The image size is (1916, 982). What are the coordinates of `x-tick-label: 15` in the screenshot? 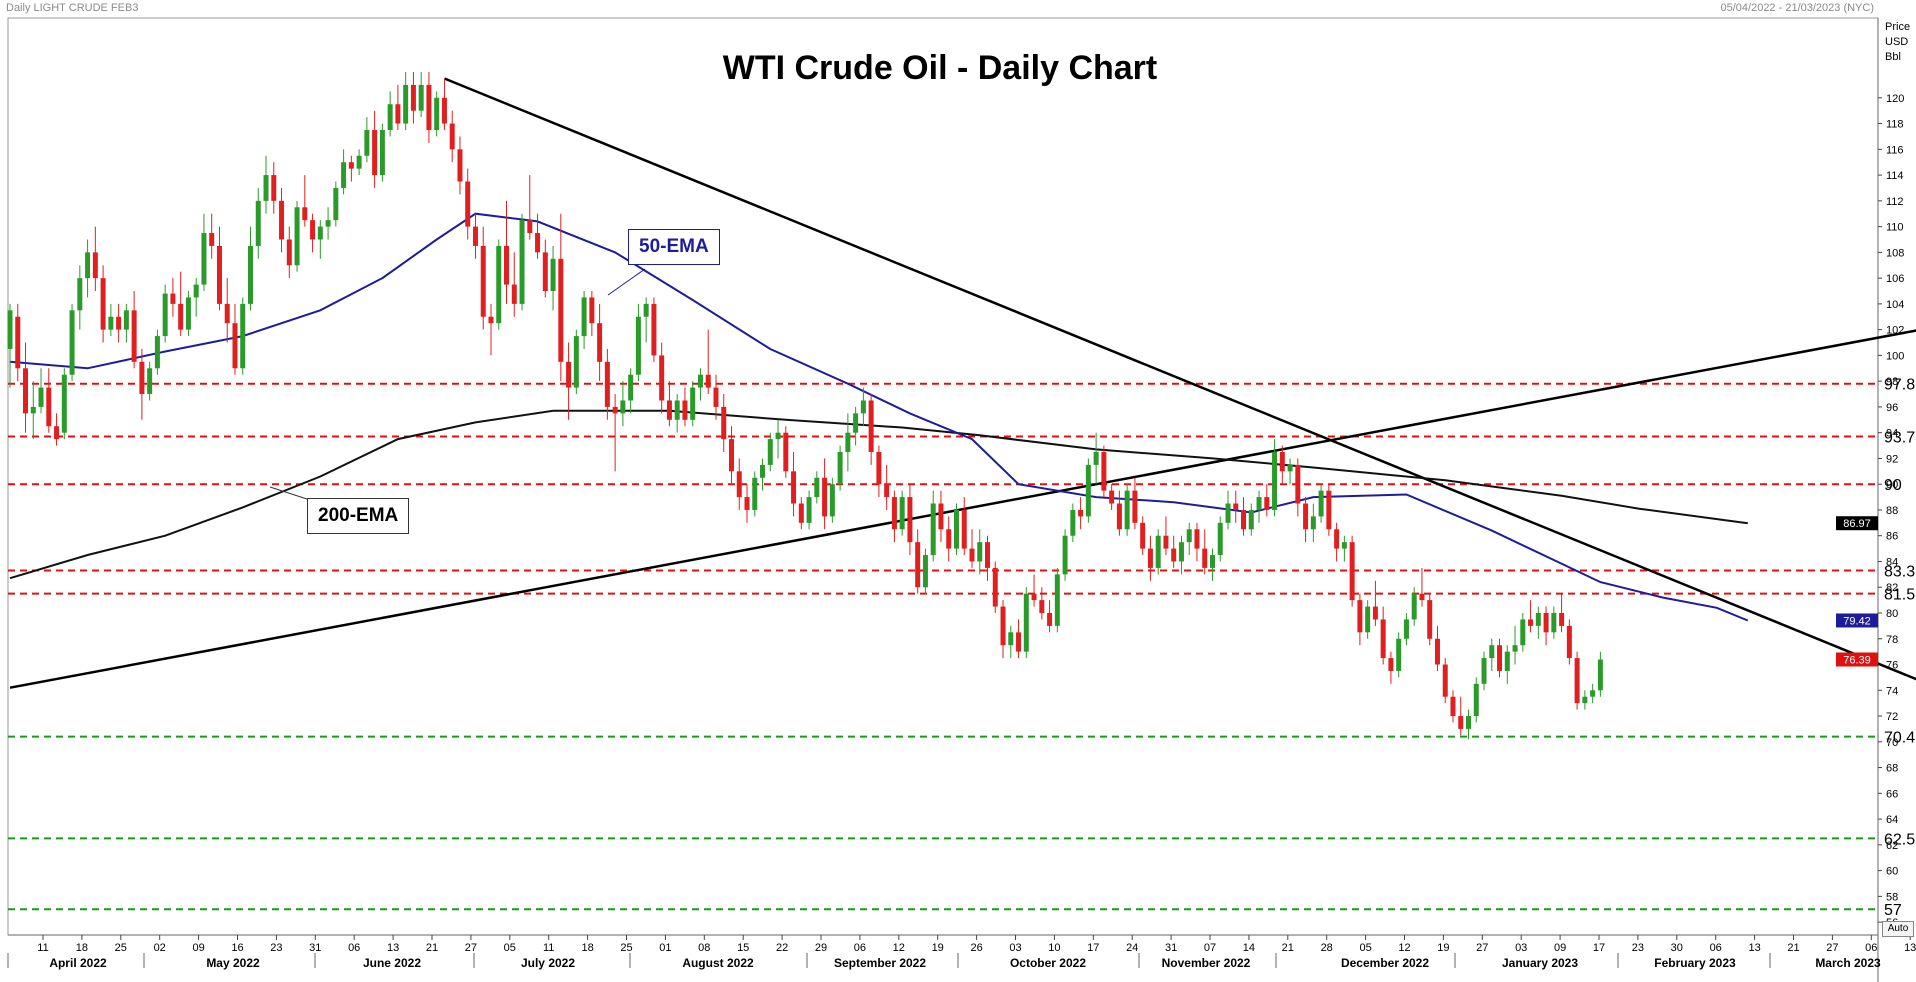 It's located at (743, 948).